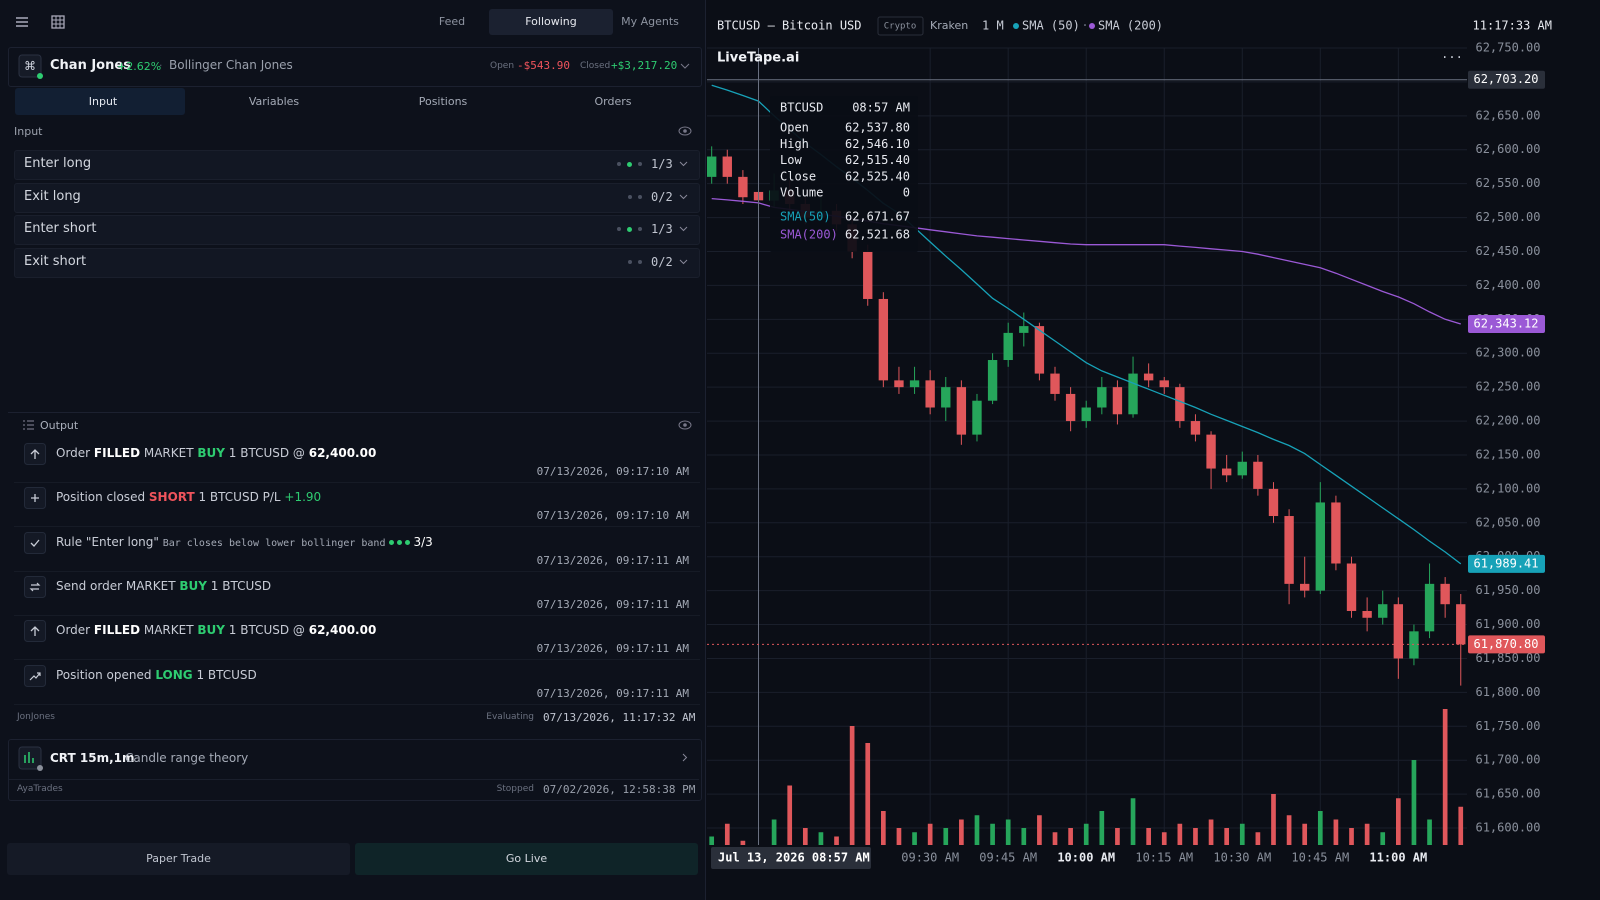 This screenshot has height=900, width=1600. Describe the element at coordinates (612, 516) in the screenshot. I see `log-time: 07/13/2026, 09:17:10 AM` at that location.